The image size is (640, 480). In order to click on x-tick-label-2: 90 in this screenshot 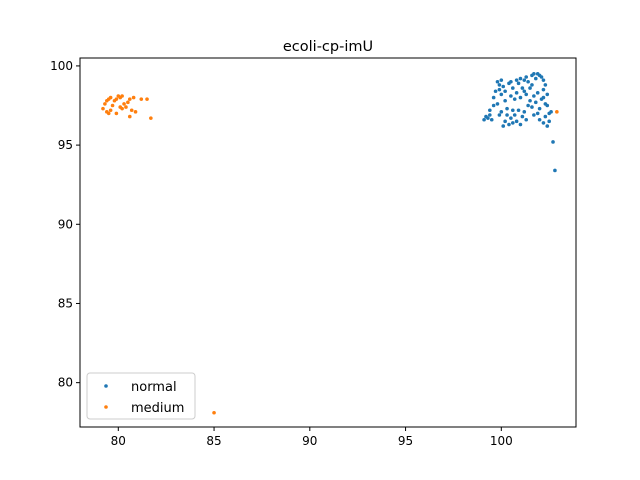, I will do `click(309, 441)`.